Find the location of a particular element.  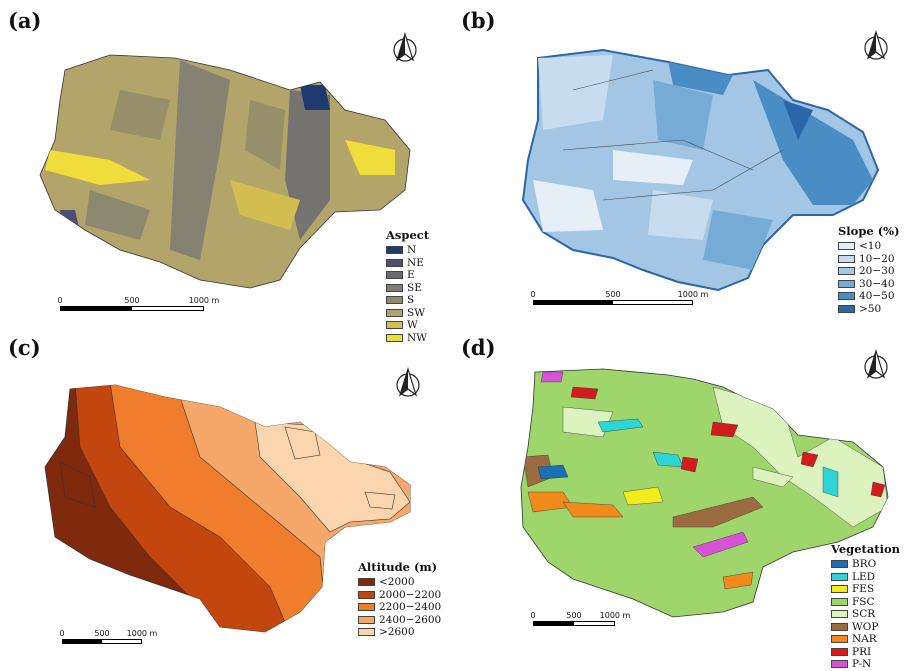

legend-item: SW is located at coordinates (407, 313).